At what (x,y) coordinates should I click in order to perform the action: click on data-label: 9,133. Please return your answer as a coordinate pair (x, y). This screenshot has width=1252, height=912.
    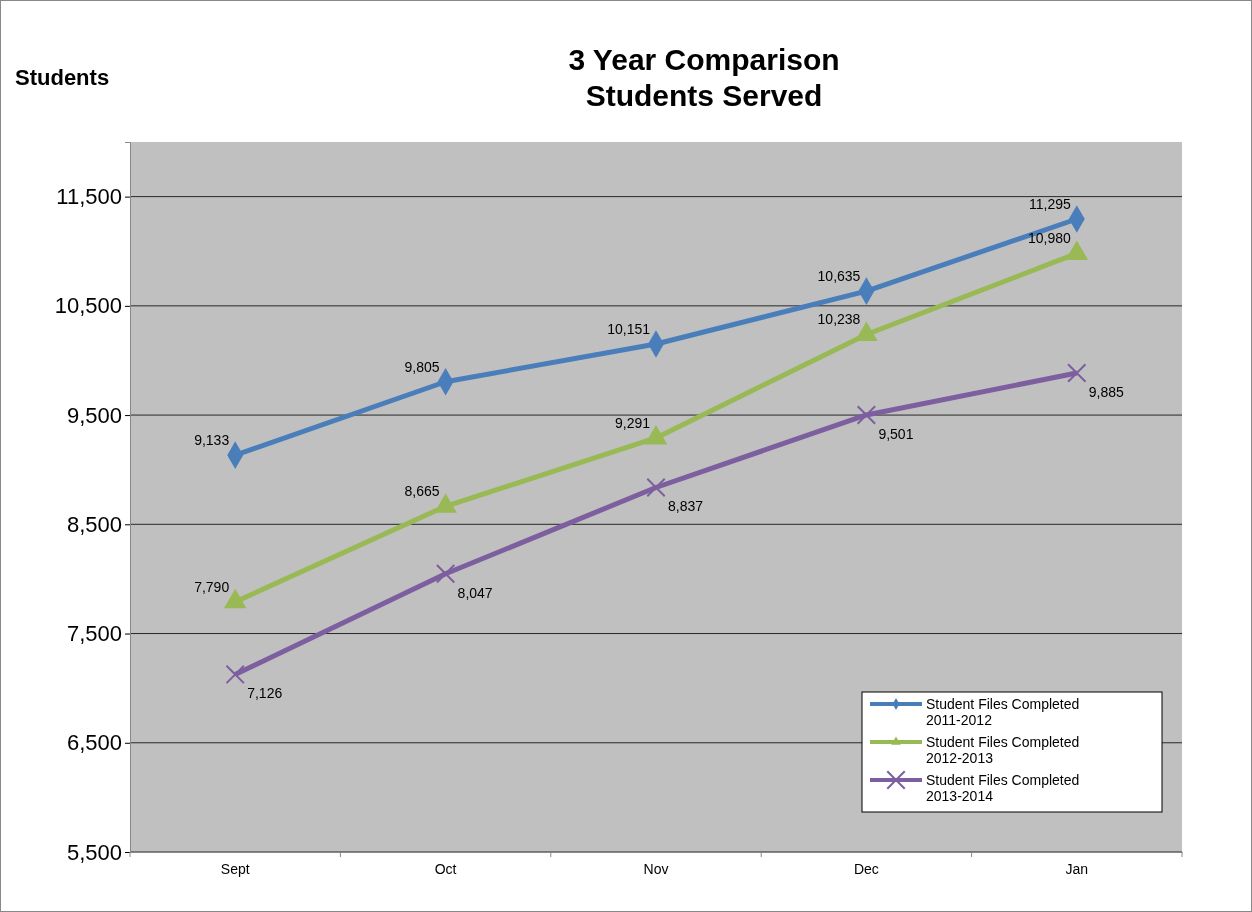
    Looking at the image, I should click on (212, 440).